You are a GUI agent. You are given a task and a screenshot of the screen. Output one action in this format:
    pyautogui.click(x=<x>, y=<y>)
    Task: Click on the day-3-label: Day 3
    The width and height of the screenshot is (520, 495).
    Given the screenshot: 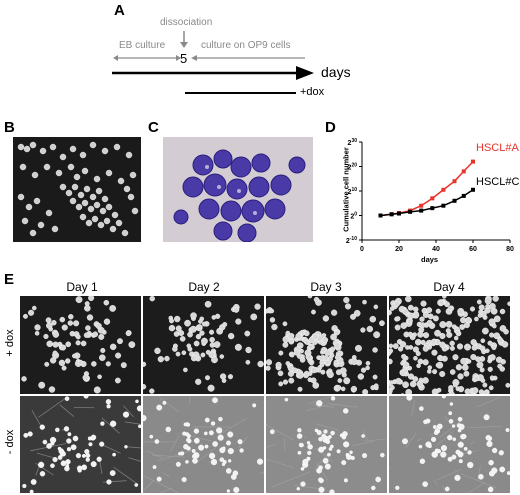 What is the action you would take?
    pyautogui.click(x=326, y=287)
    